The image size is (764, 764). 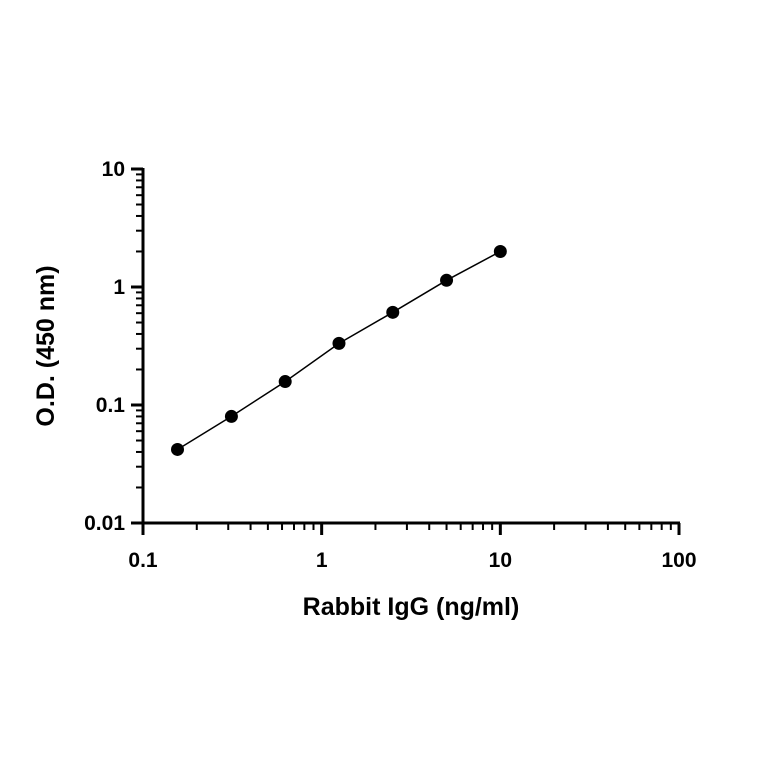 I want to click on series-layer, so click(x=339, y=350).